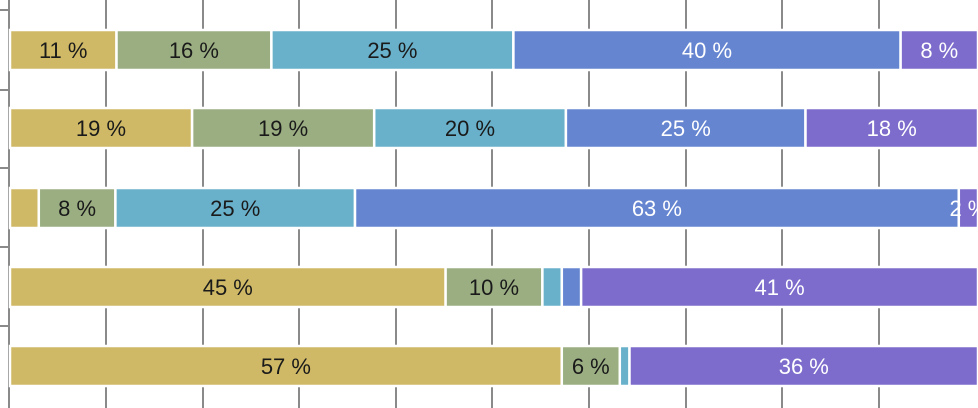 This screenshot has height=408, width=978. I want to click on bar-segment-r2-s5, so click(891, 128).